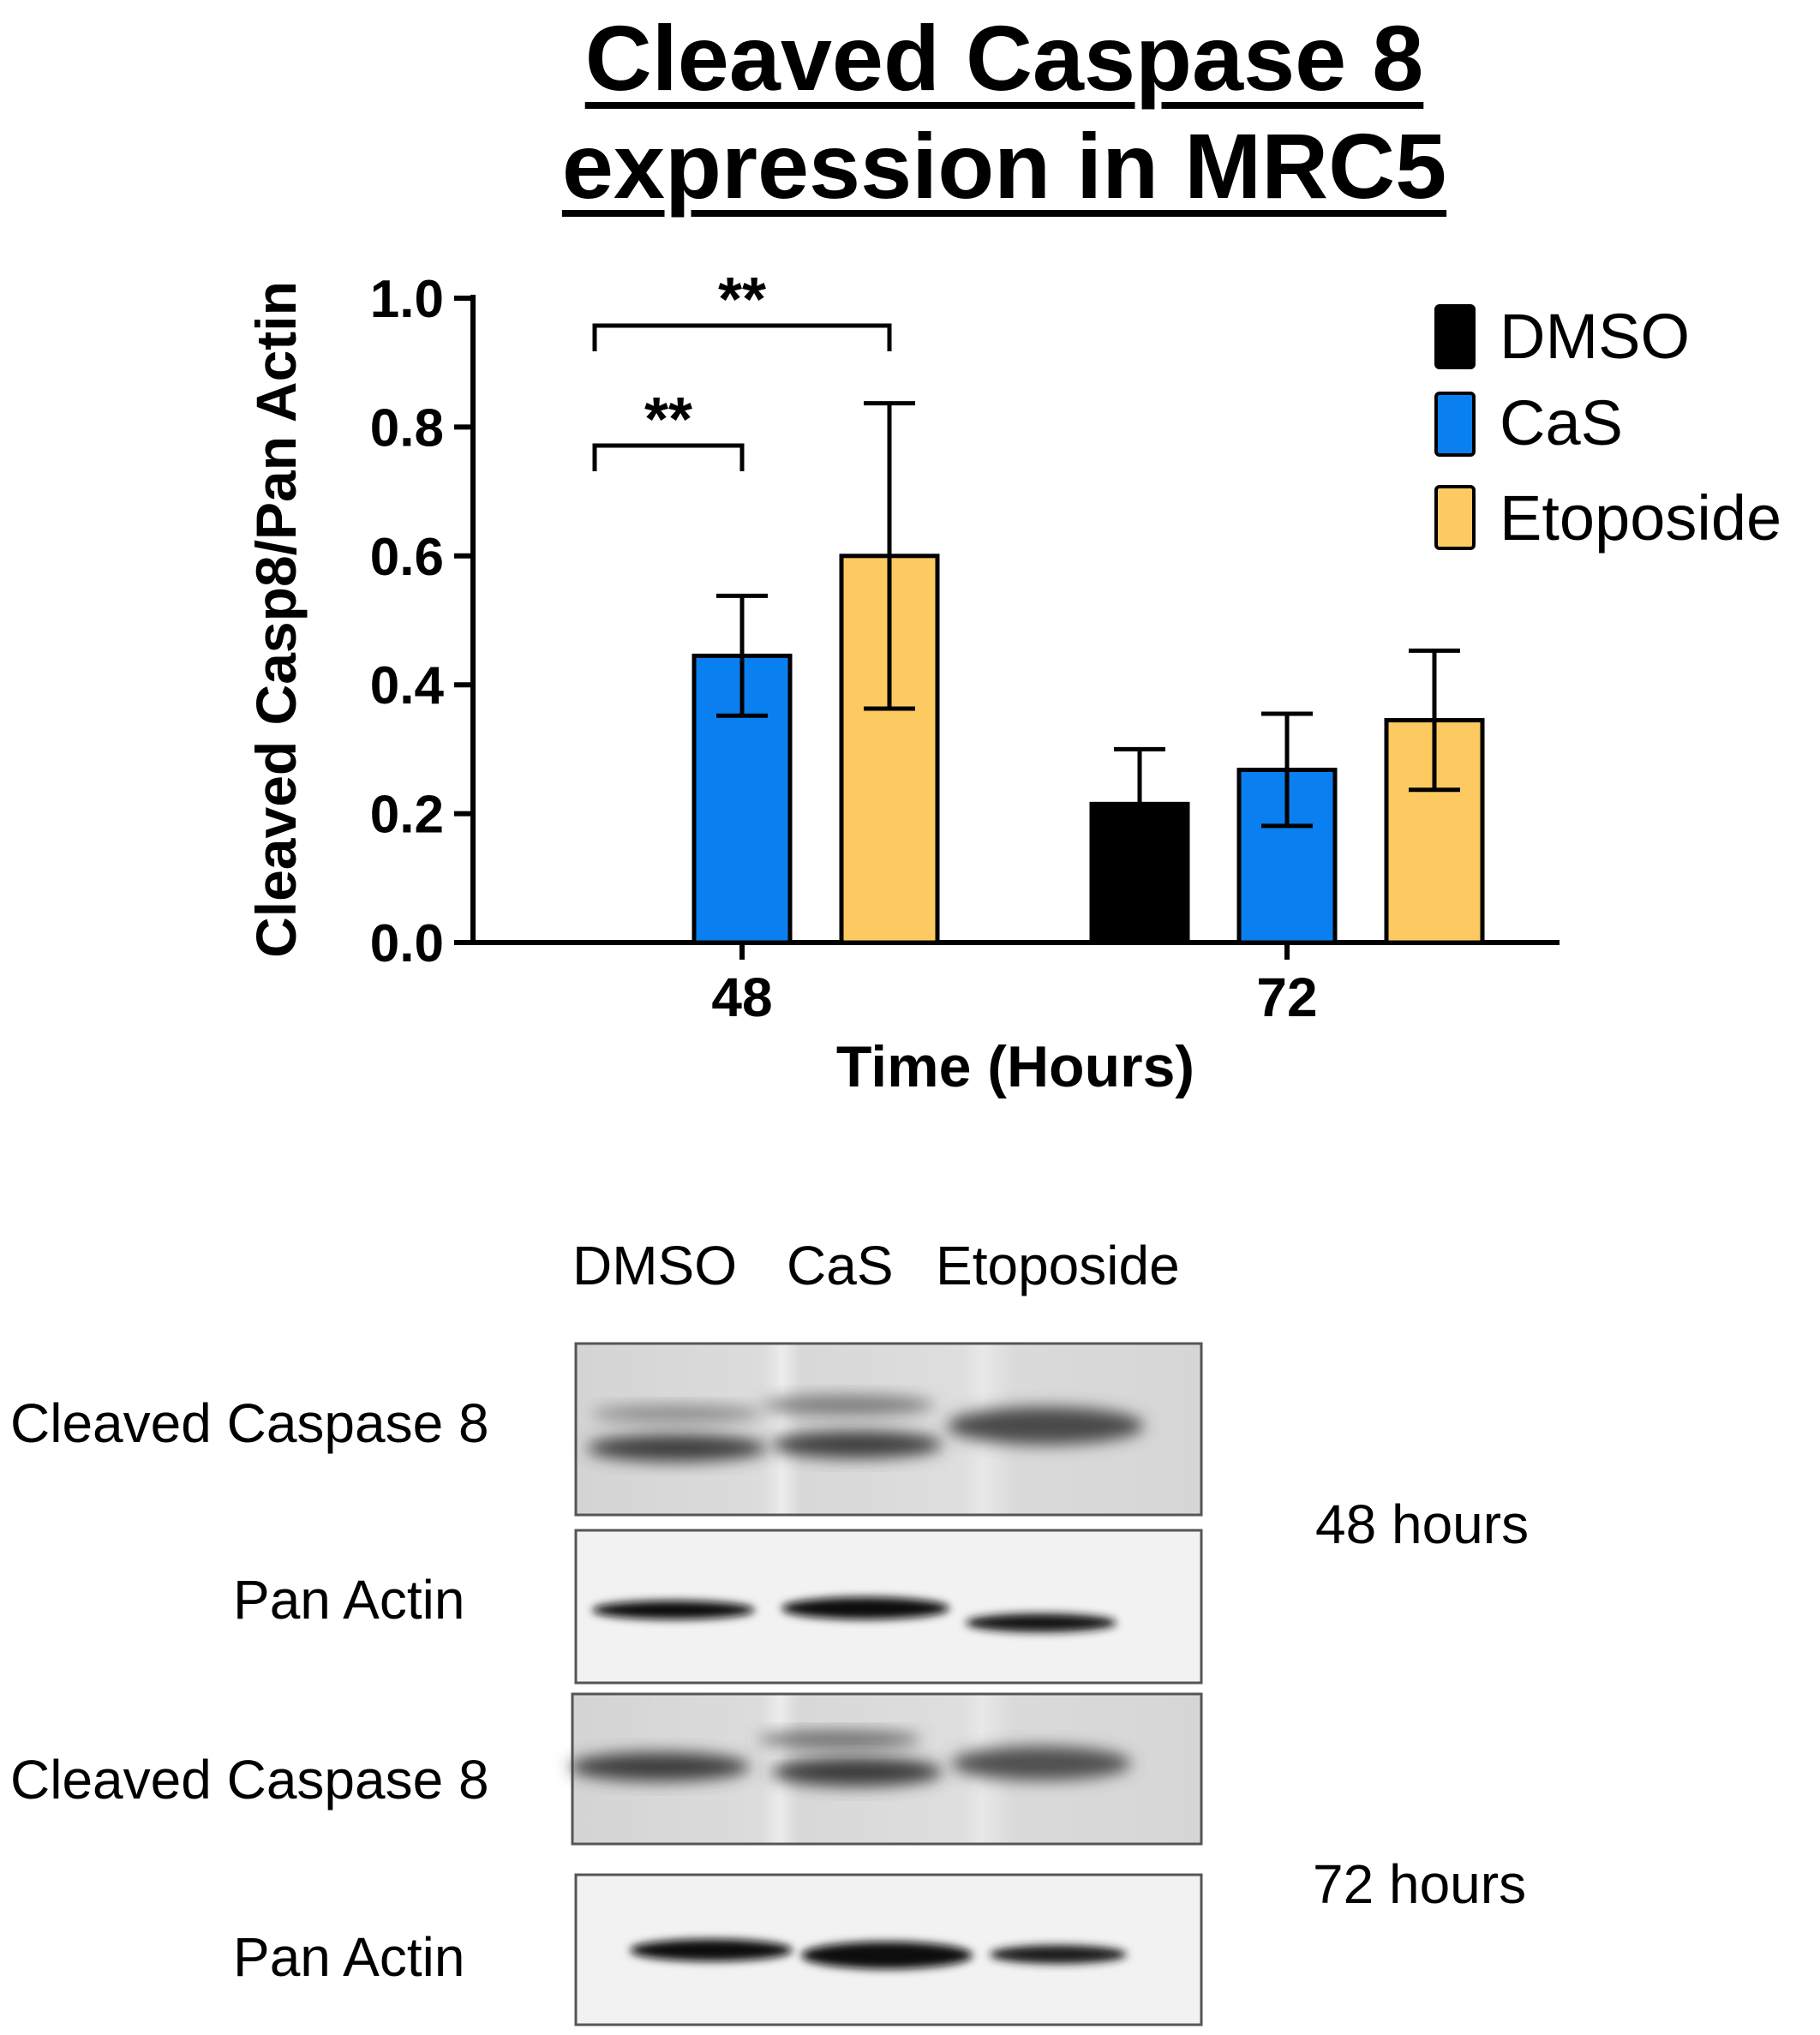  I want to click on legend-swatch-etoposide, so click(1455, 517).